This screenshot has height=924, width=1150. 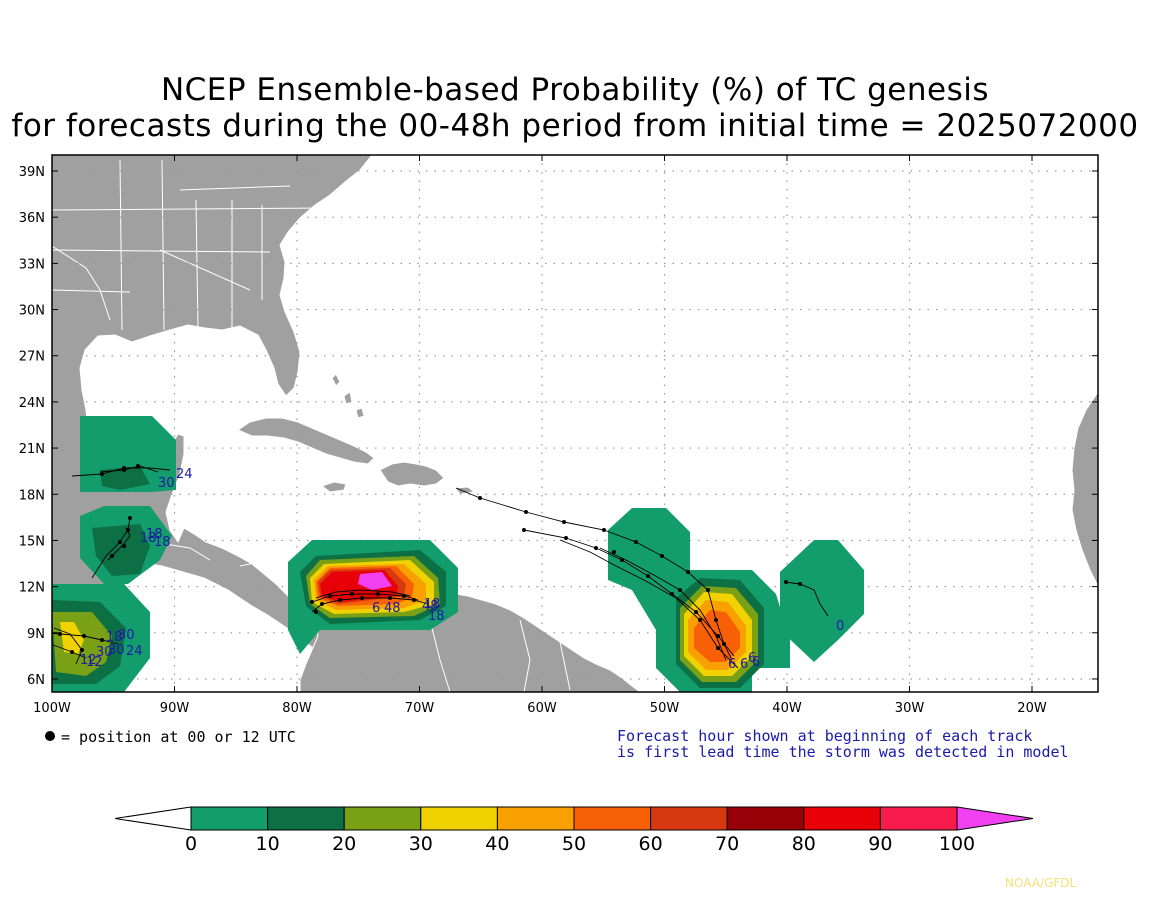 What do you see at coordinates (32, 357) in the screenshot?
I see `lat-label: 27N` at bounding box center [32, 357].